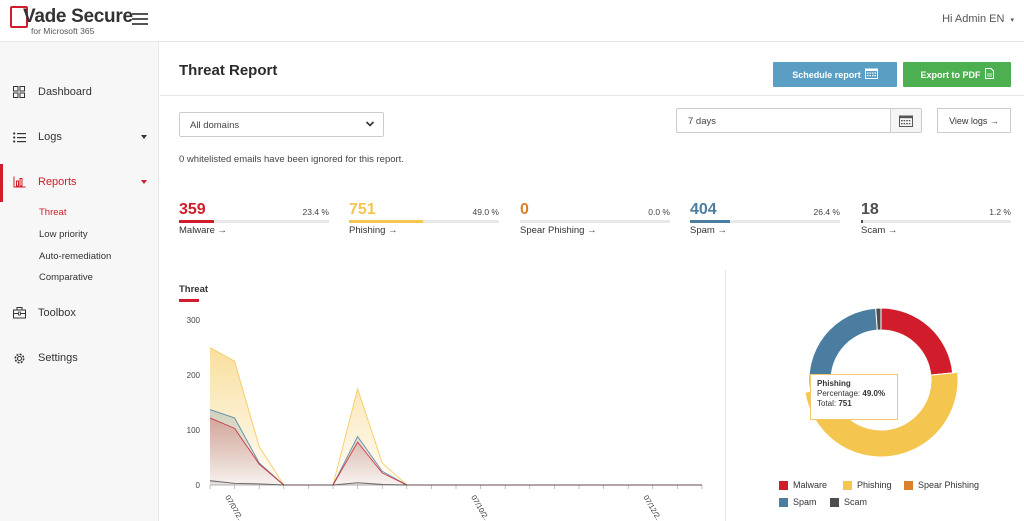 The height and width of the screenshot is (521, 1024). I want to click on stat-percent: 23.4 %, so click(315, 212).